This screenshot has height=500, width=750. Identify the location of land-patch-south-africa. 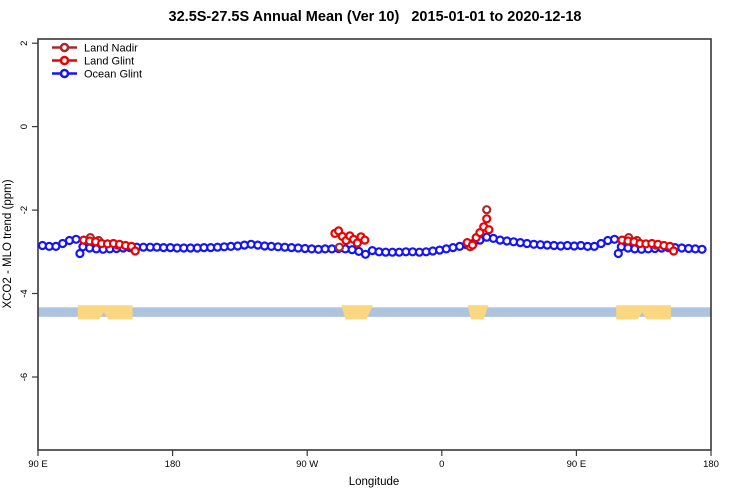
(478, 312).